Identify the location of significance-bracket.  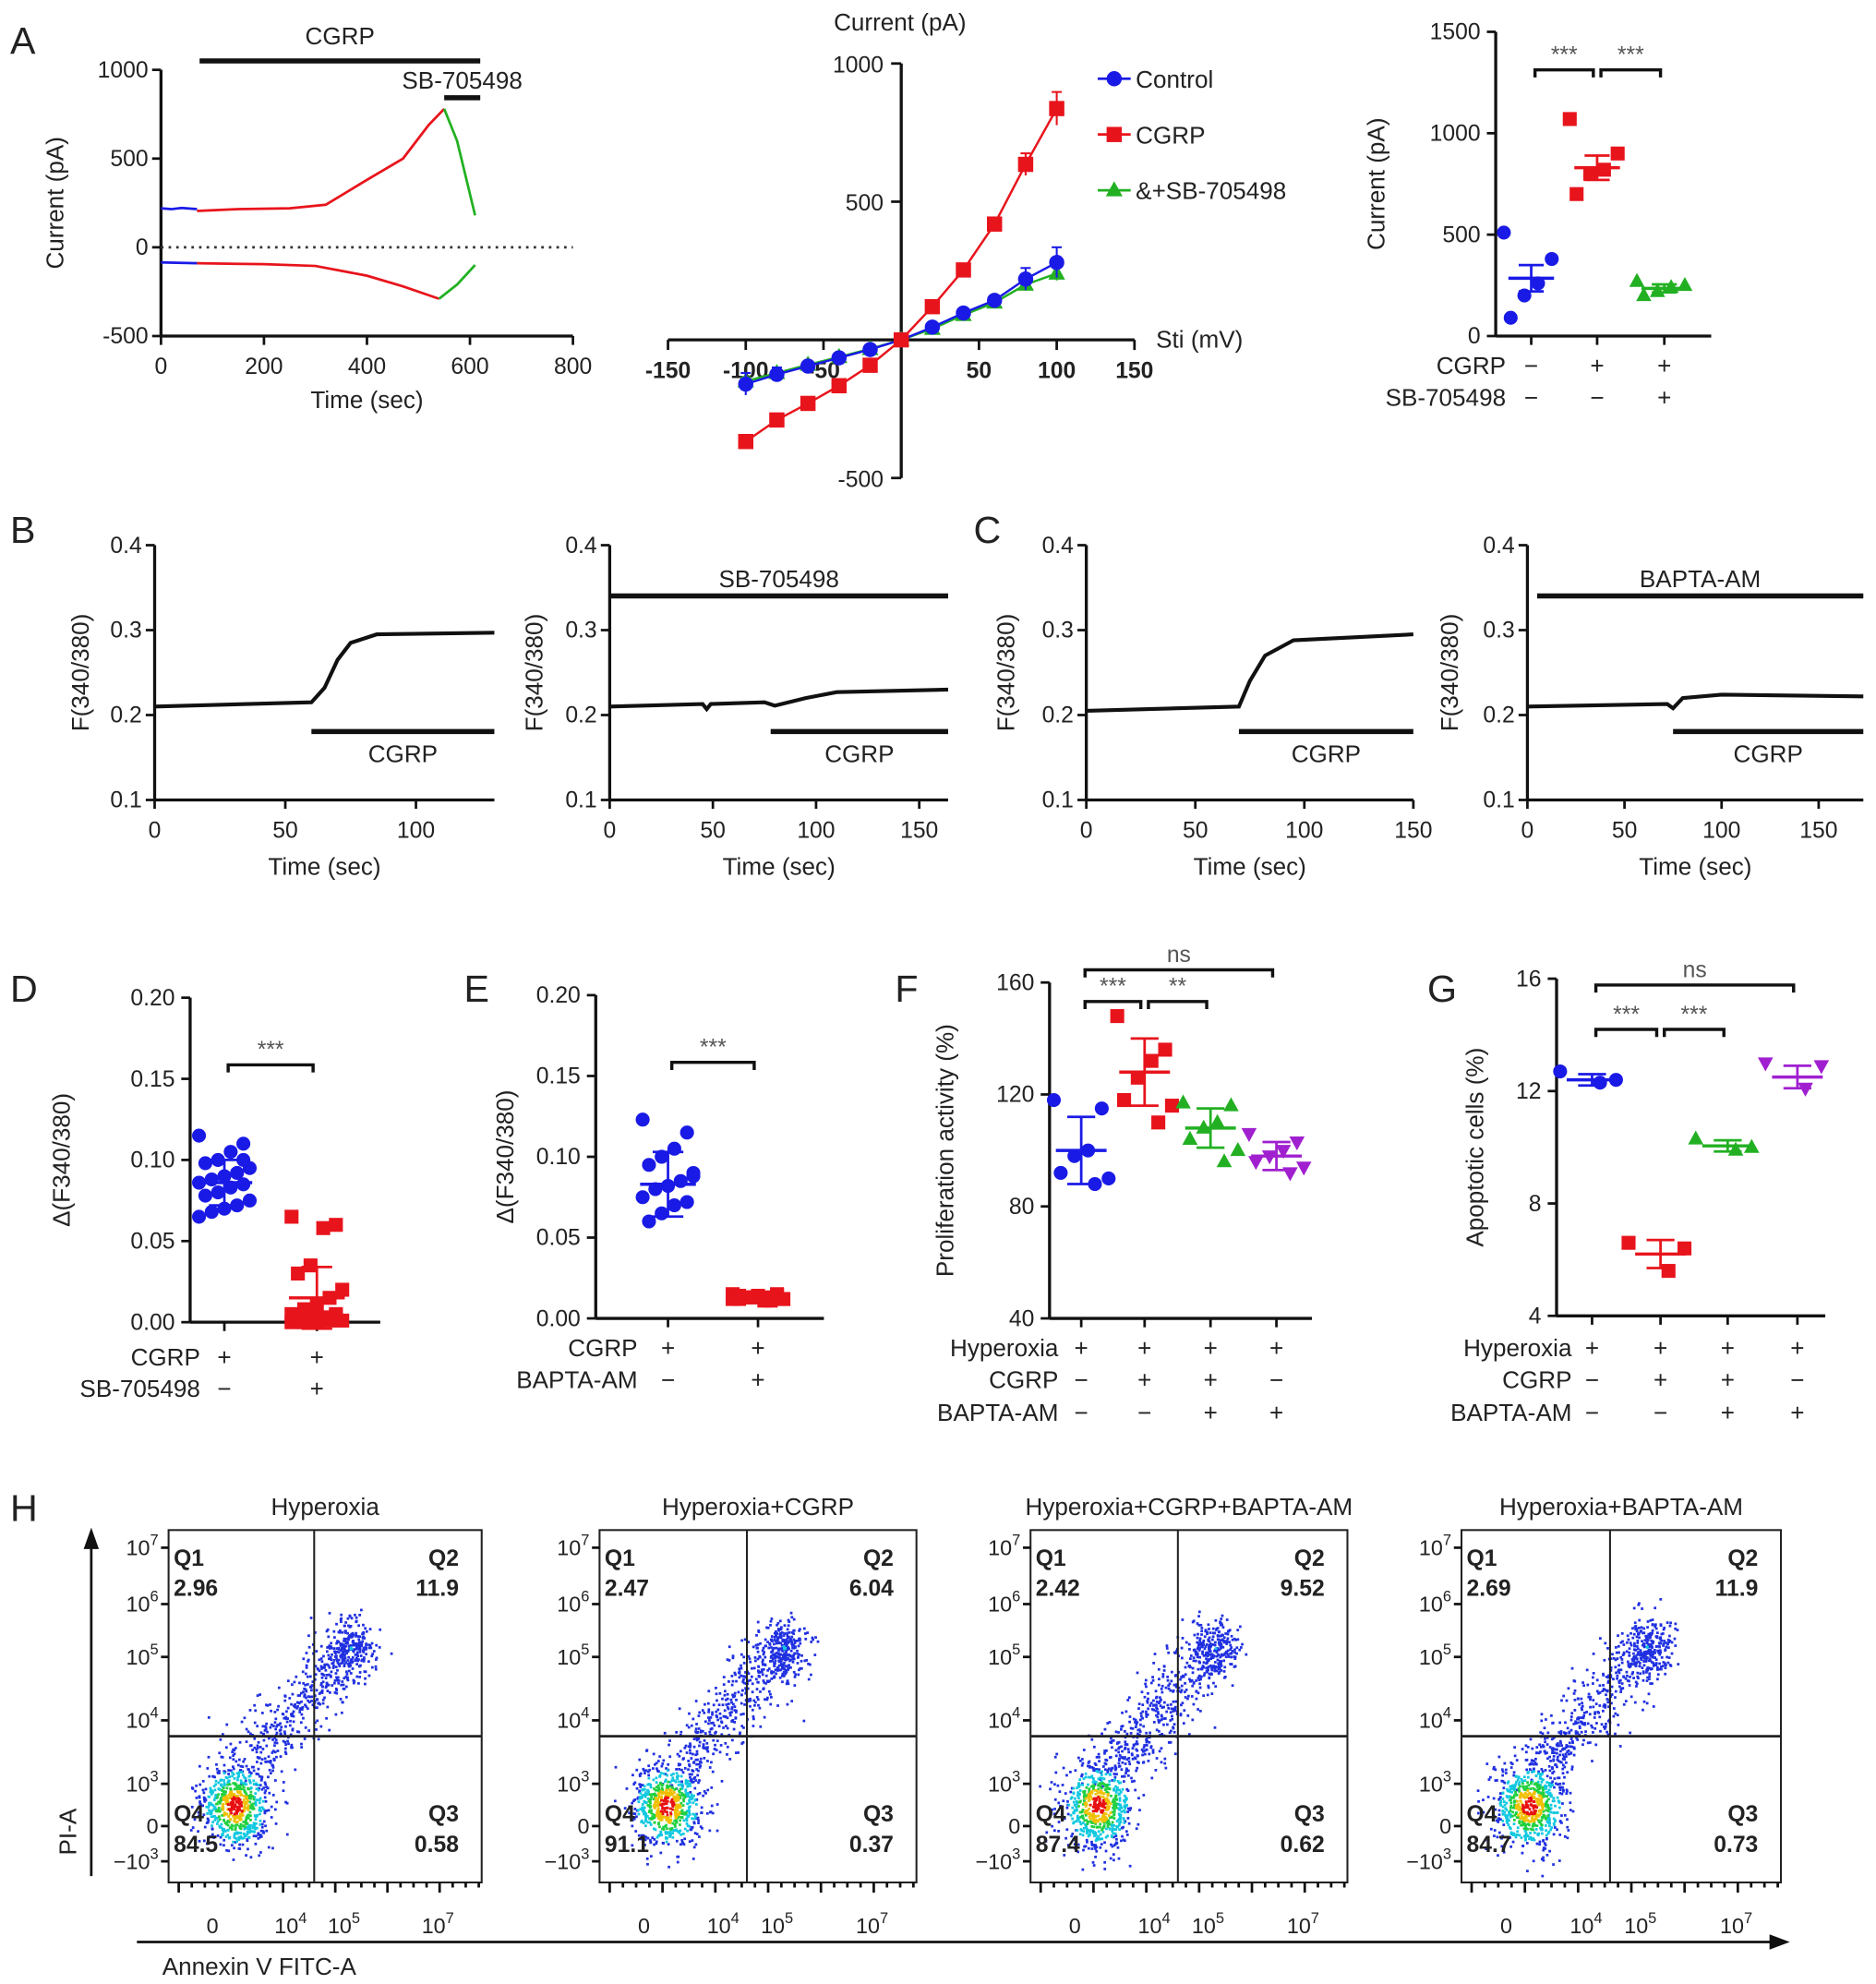
(1631, 73).